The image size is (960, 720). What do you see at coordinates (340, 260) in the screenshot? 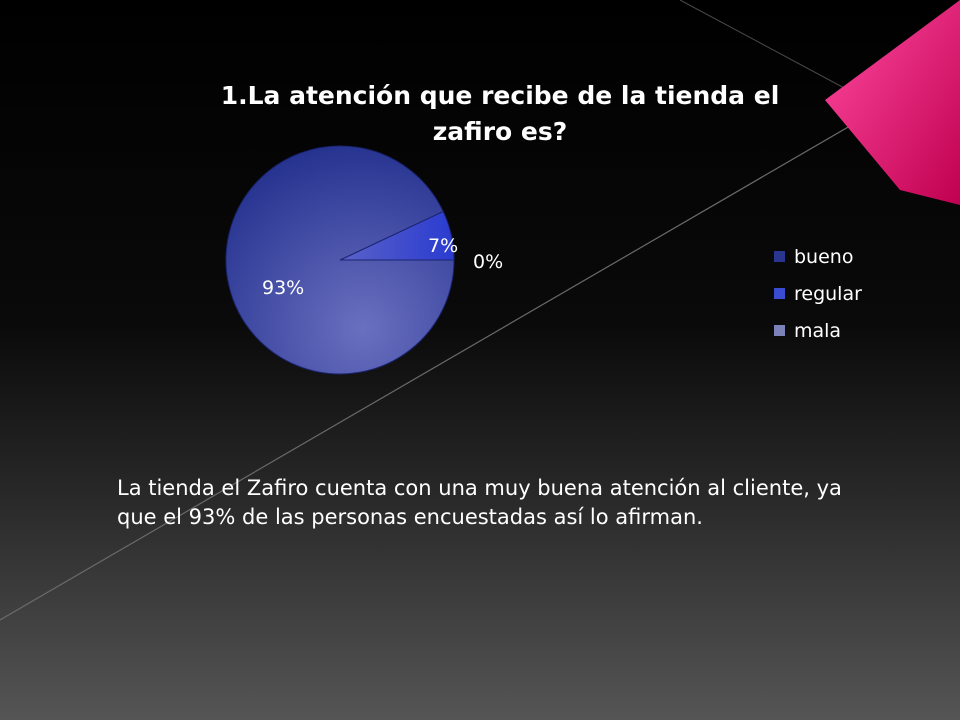
I see `pie-slice-bueno` at bounding box center [340, 260].